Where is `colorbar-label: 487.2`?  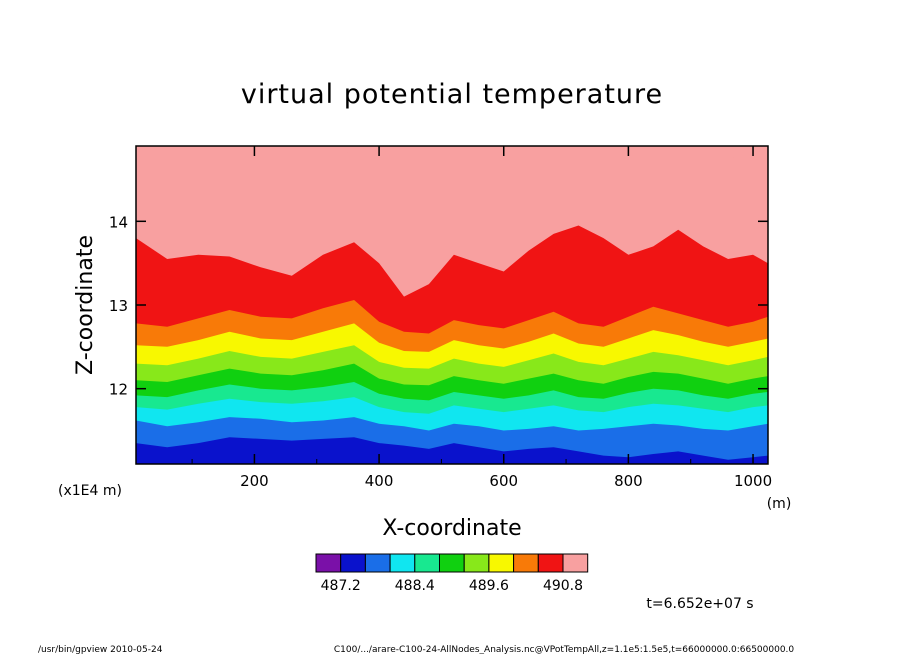 colorbar-label: 487.2 is located at coordinates (341, 586).